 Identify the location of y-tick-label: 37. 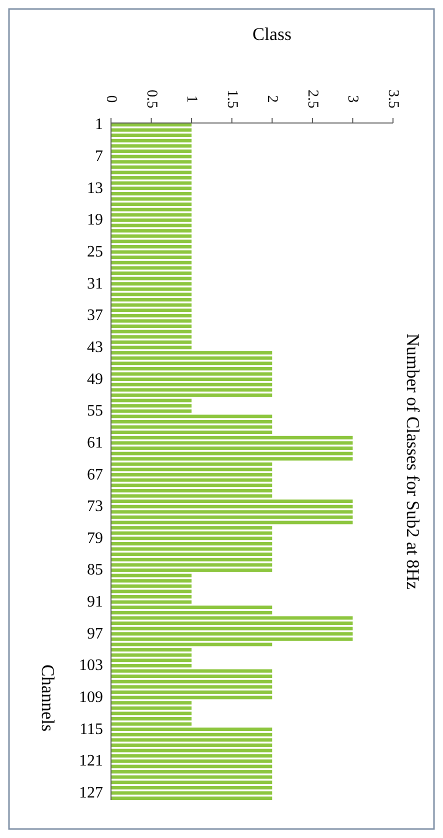
(95, 315).